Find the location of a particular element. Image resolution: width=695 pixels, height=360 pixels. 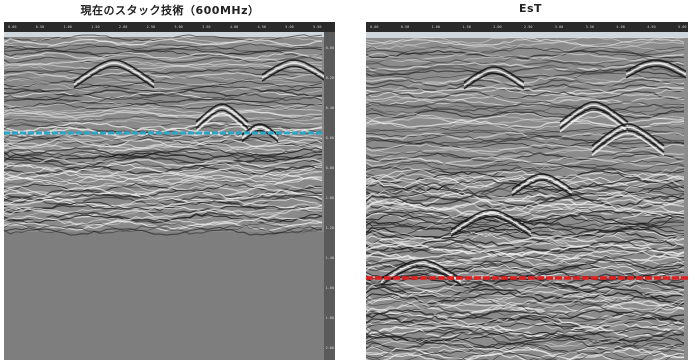

depth-tick-label: 1.60 is located at coordinates (329, 288).